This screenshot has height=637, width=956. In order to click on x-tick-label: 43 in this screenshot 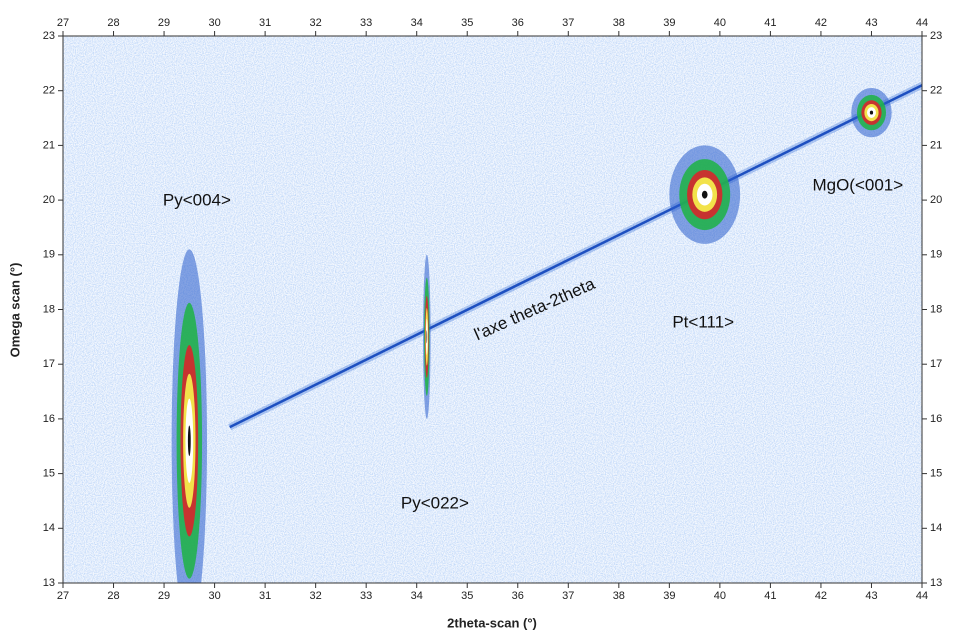, I will do `click(871, 596)`.